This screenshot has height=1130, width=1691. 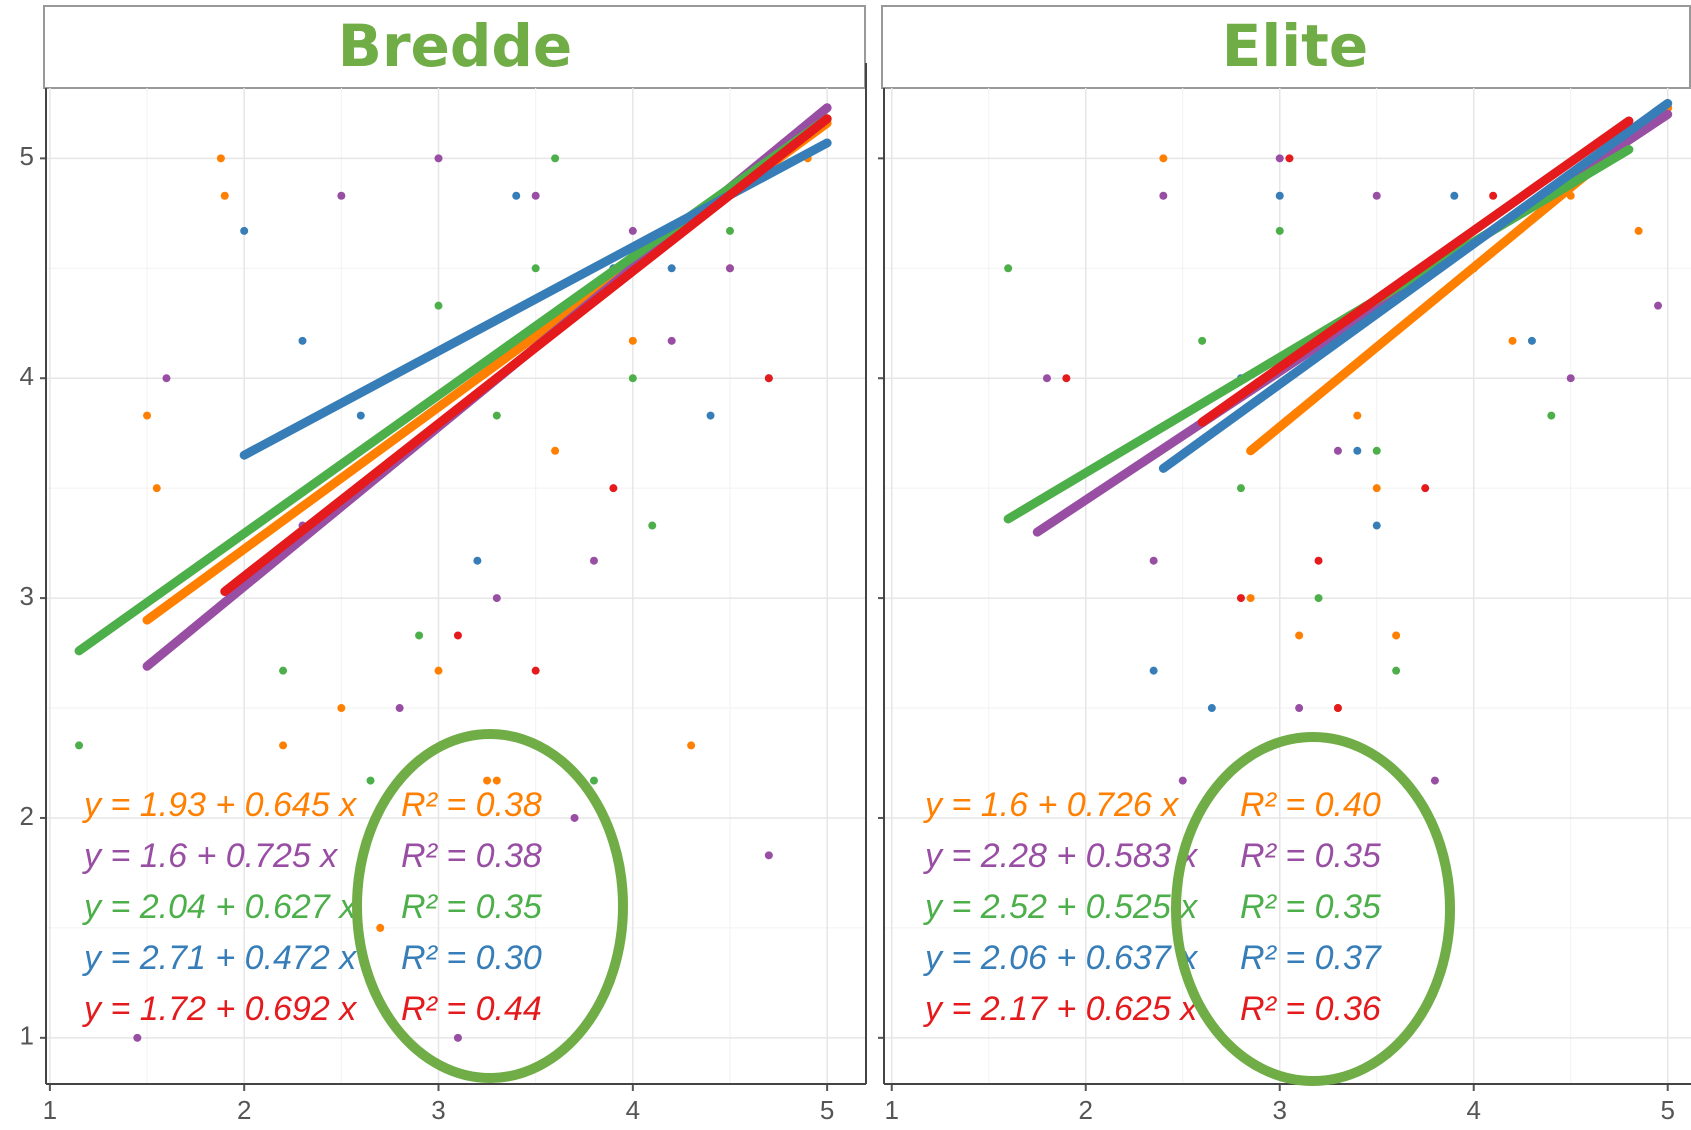 What do you see at coordinates (1060, 856) in the screenshot?
I see `equation-label: y = 2.28 + 0.583 x` at bounding box center [1060, 856].